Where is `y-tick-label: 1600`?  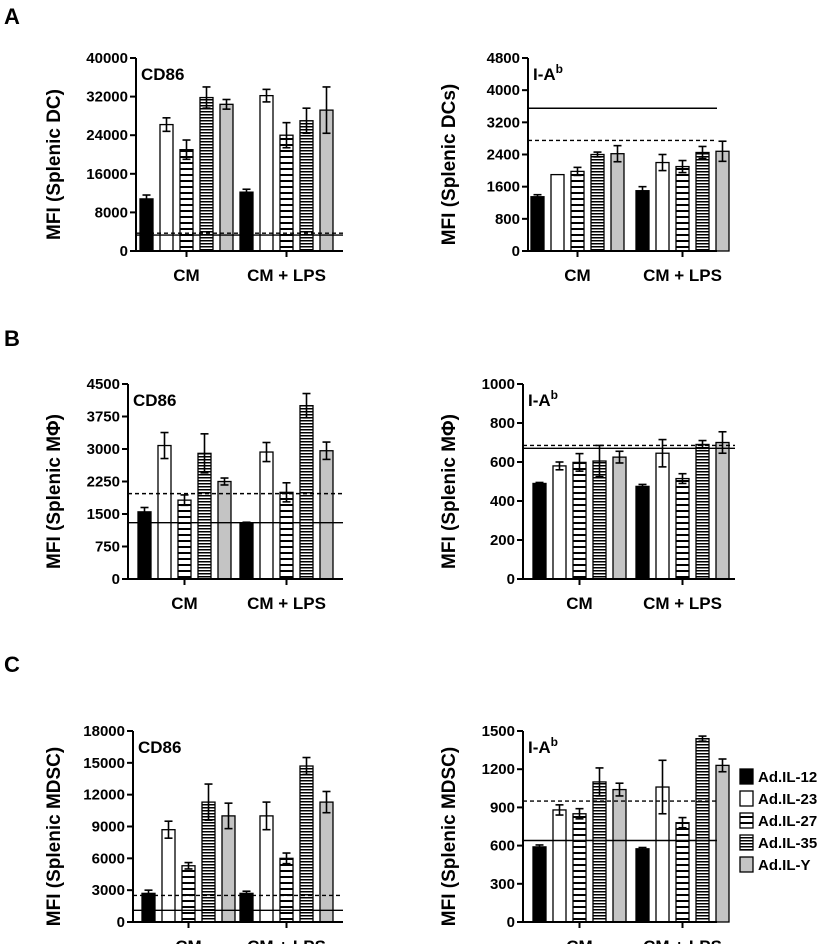
y-tick-label: 1600 is located at coordinates (503, 187).